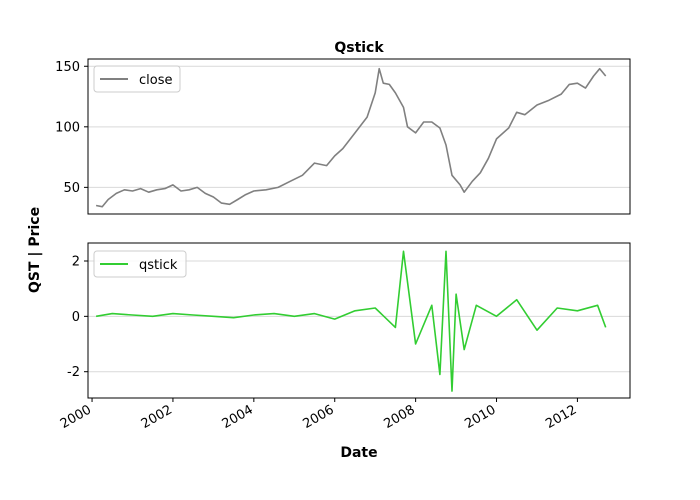 This screenshot has height=500, width=700. Describe the element at coordinates (155, 80) in the screenshot. I see `close-legend-label: close` at that location.